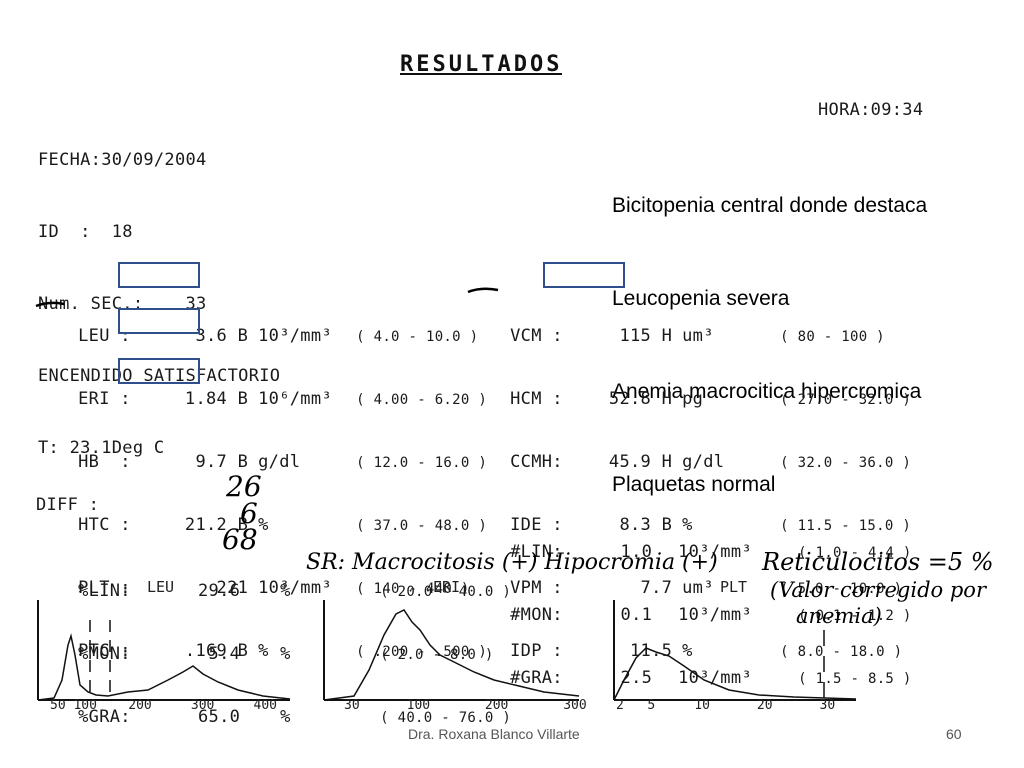  Describe the element at coordinates (694, 484) in the screenshot. I see `note-line: Plaquetas normal` at that location.